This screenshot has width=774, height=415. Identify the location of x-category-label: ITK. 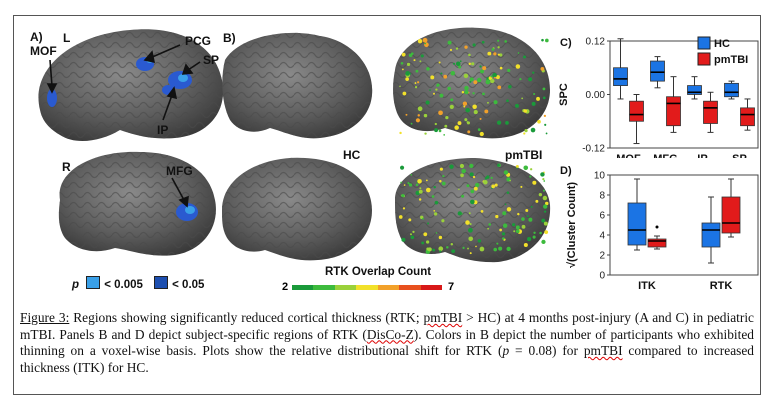
(647, 286).